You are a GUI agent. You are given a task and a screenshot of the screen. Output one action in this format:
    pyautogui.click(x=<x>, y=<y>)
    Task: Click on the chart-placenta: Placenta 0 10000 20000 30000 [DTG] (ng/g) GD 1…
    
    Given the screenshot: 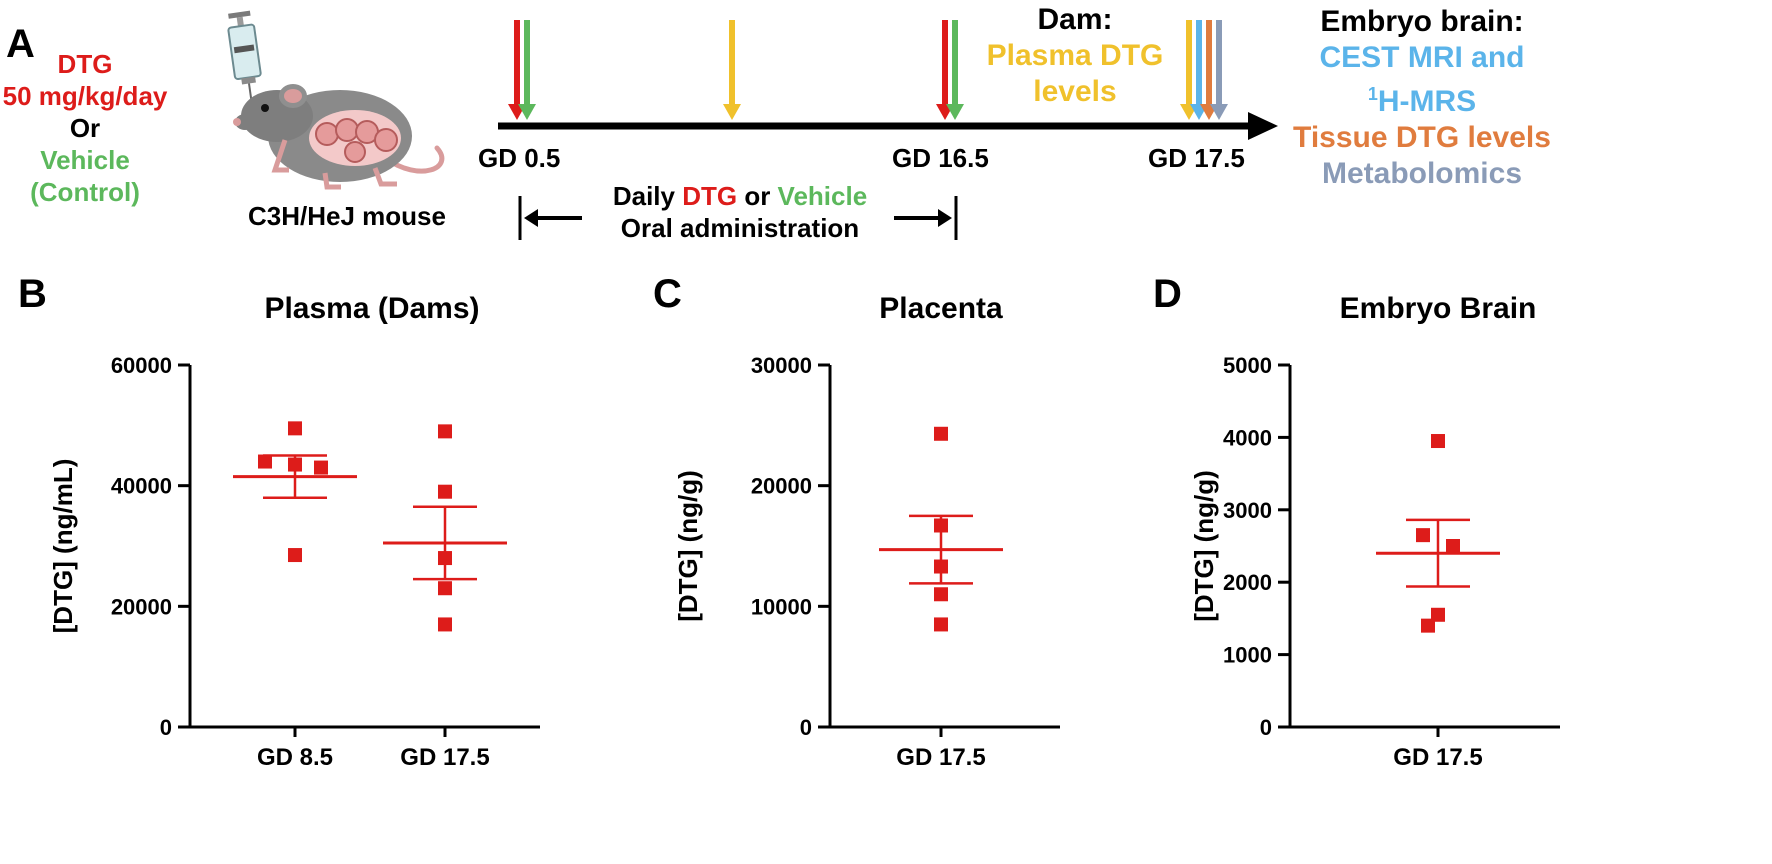 What is the action you would take?
    pyautogui.click(x=866, y=531)
    